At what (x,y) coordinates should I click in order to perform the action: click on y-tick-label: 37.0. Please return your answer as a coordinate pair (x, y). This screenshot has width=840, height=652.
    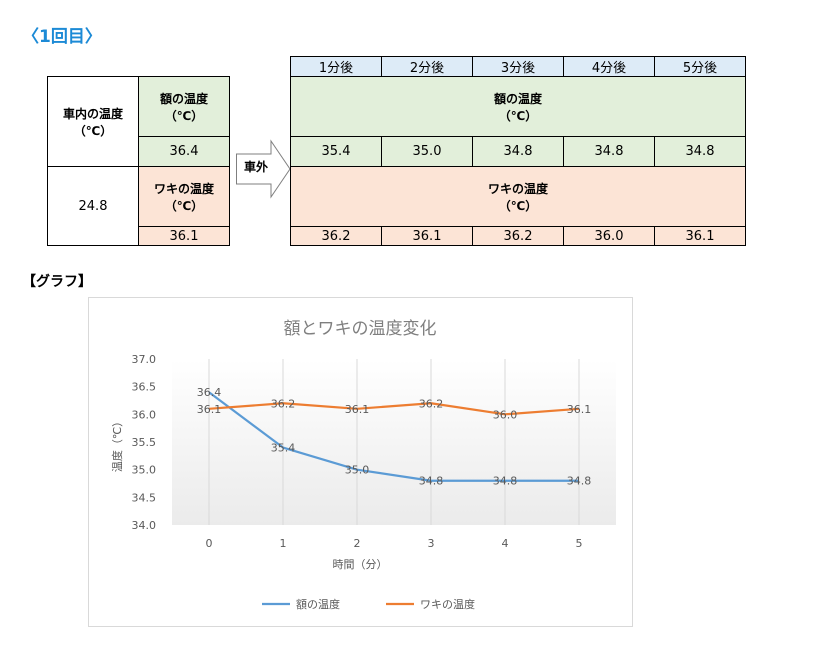
    Looking at the image, I should click on (144, 359).